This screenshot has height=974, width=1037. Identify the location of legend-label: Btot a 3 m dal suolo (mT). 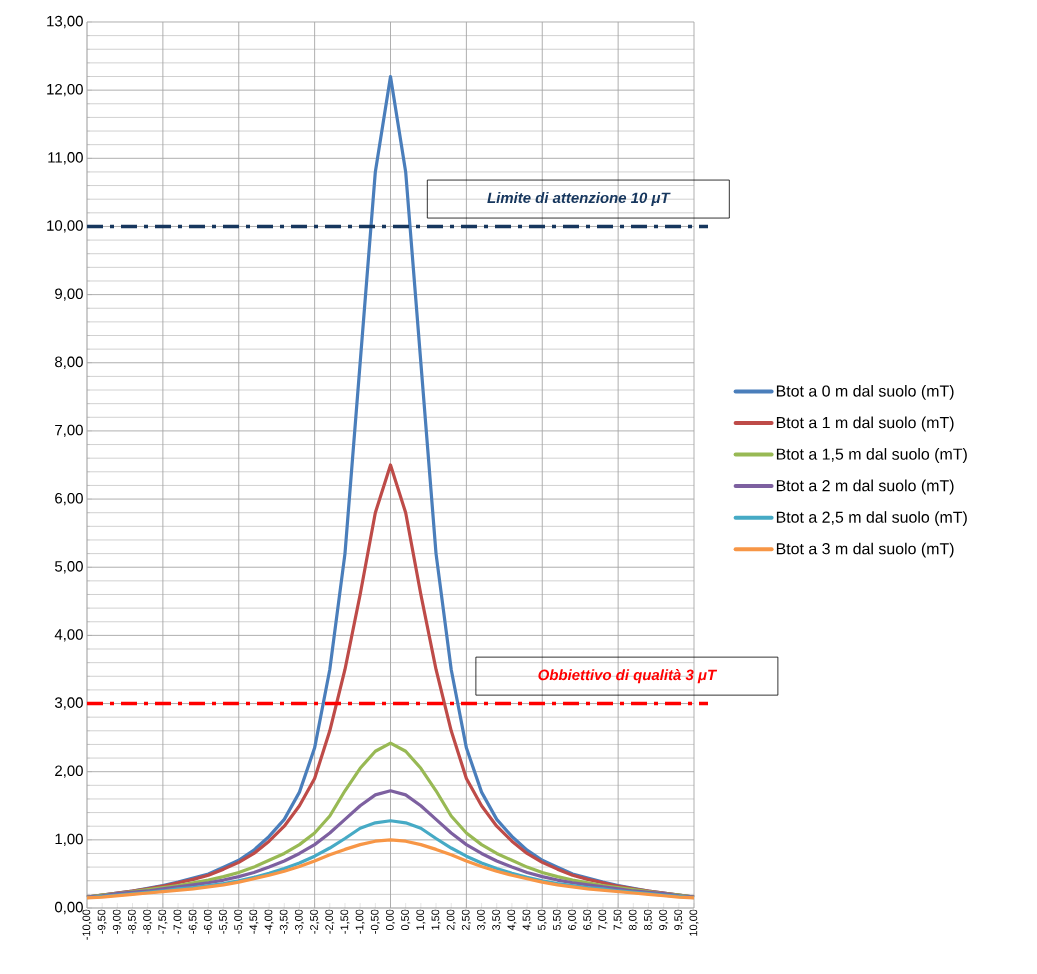
(865, 550).